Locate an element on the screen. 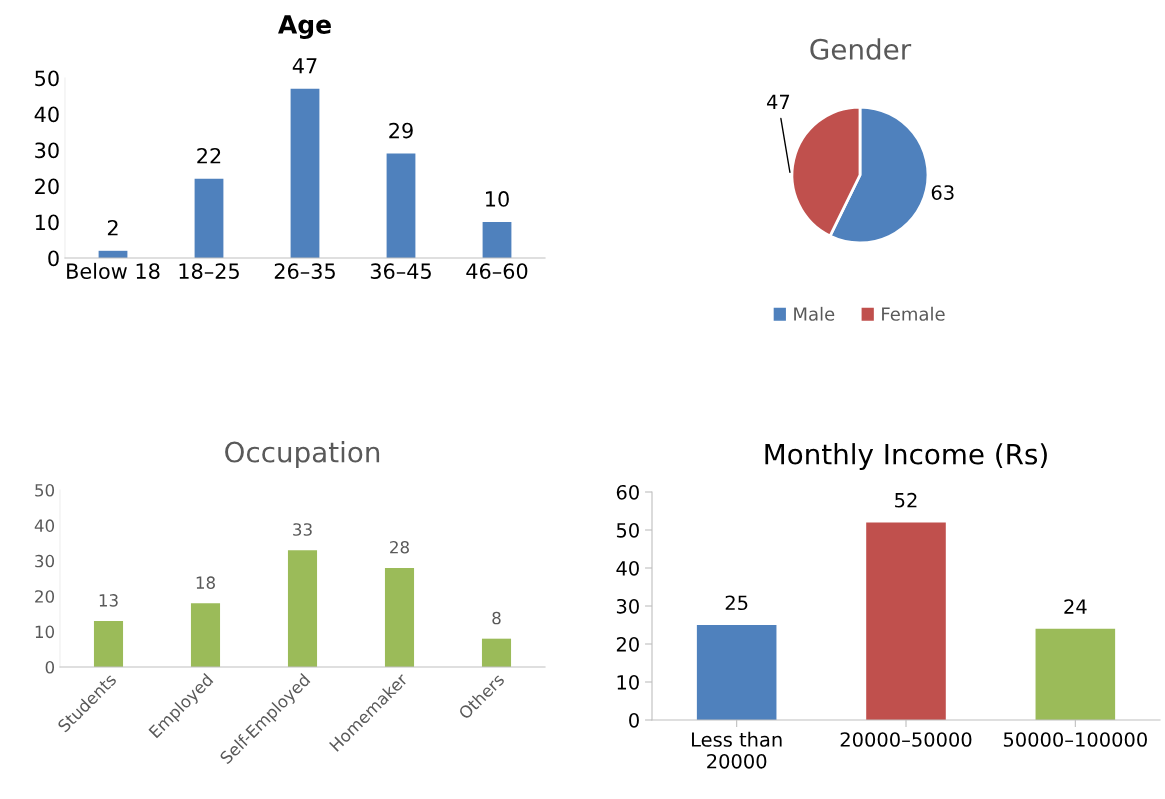  chart-title: Occupation is located at coordinates (302, 454).